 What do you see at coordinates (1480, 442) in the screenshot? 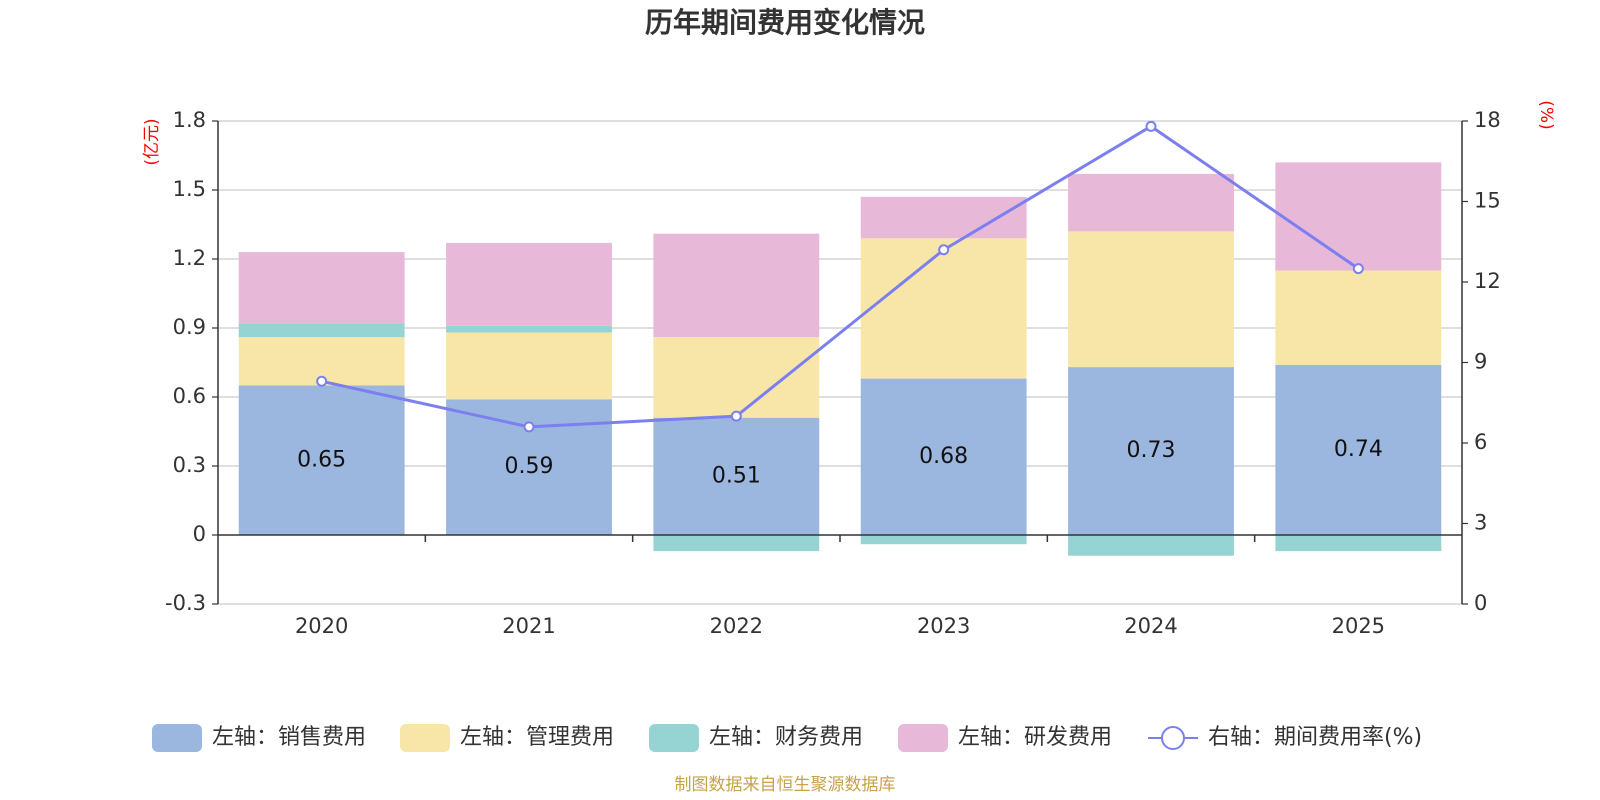
I see `right-axis-tick-label: 6` at bounding box center [1480, 442].